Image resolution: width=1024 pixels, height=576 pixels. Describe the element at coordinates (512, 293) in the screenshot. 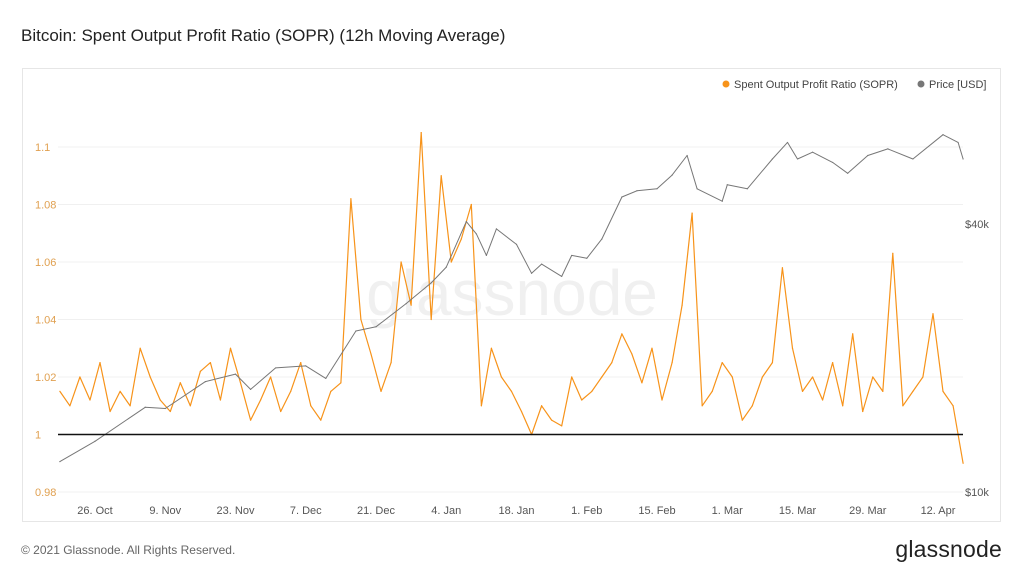

I see `watermark: glassnode` at that location.